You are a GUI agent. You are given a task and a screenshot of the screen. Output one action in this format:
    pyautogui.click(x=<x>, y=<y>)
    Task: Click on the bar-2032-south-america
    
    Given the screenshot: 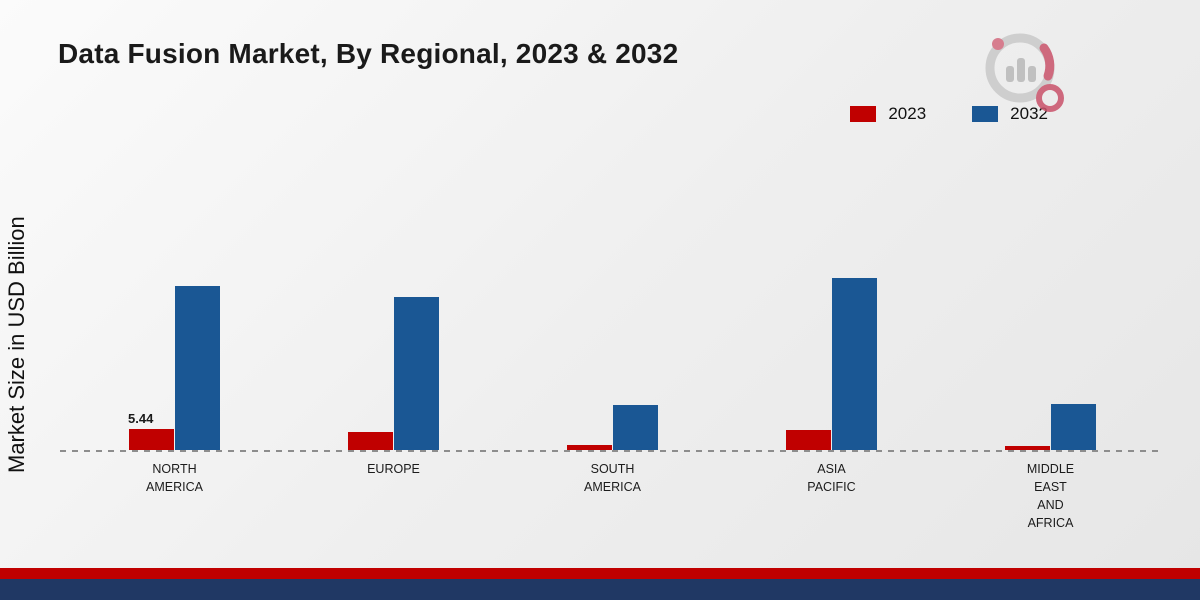 What is the action you would take?
    pyautogui.click(x=635, y=427)
    